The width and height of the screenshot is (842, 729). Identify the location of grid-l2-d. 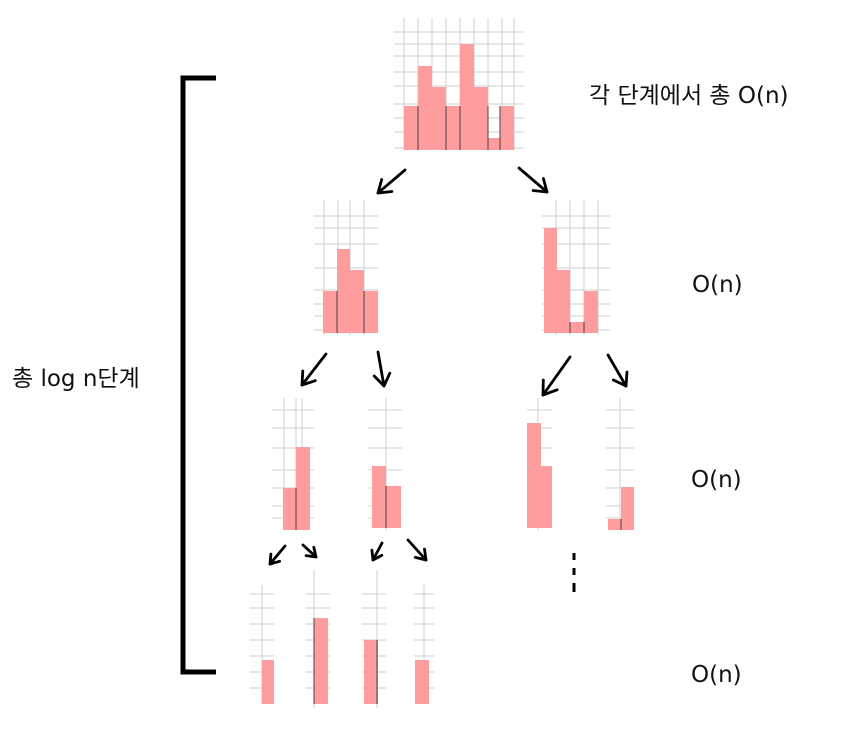
(620, 464).